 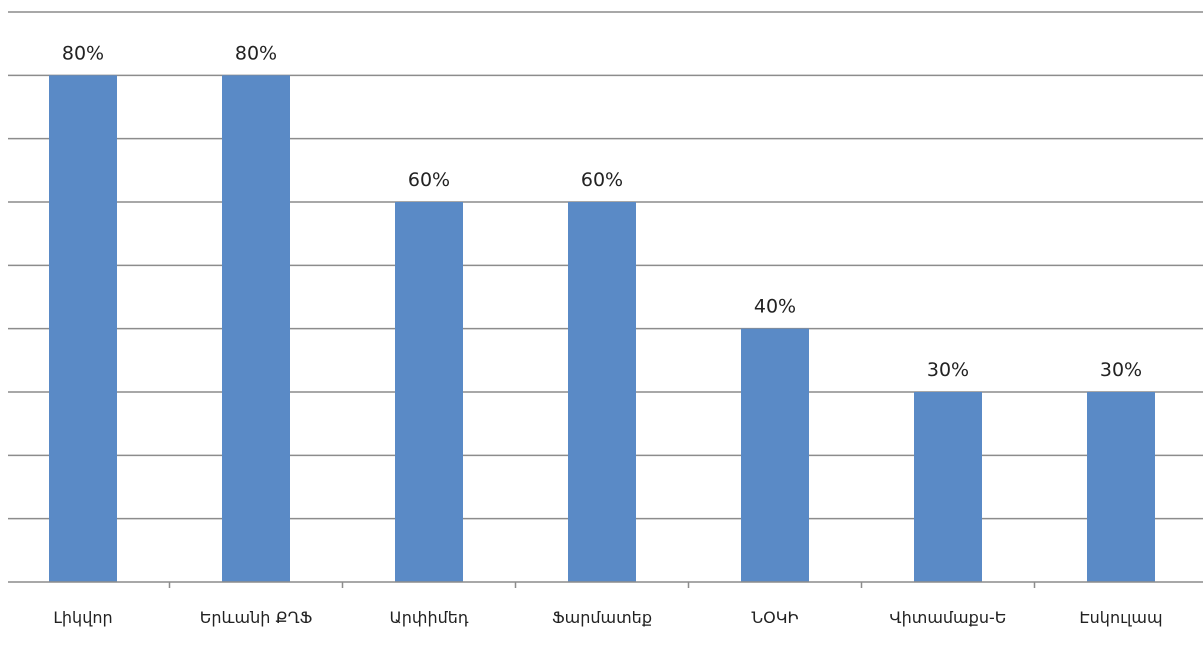 What do you see at coordinates (948, 370) in the screenshot?
I see `data-label-6: 30%` at bounding box center [948, 370].